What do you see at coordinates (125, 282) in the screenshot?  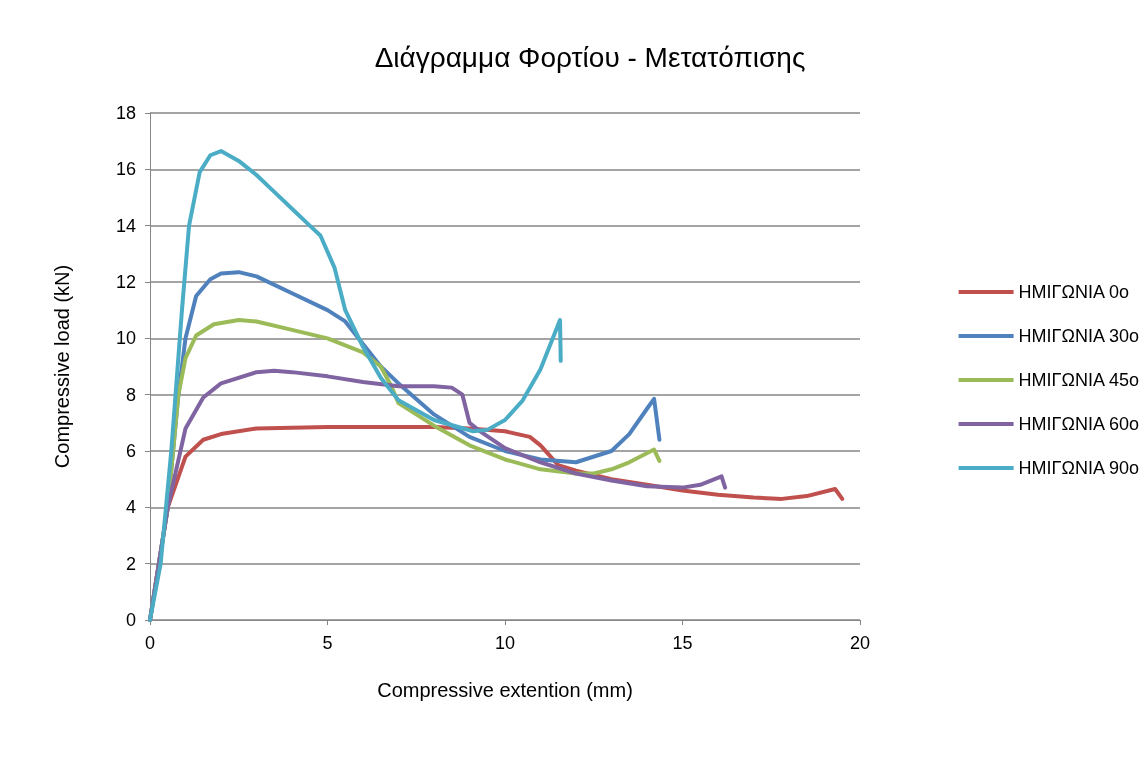 I see `y-tick-label: 12` at bounding box center [125, 282].